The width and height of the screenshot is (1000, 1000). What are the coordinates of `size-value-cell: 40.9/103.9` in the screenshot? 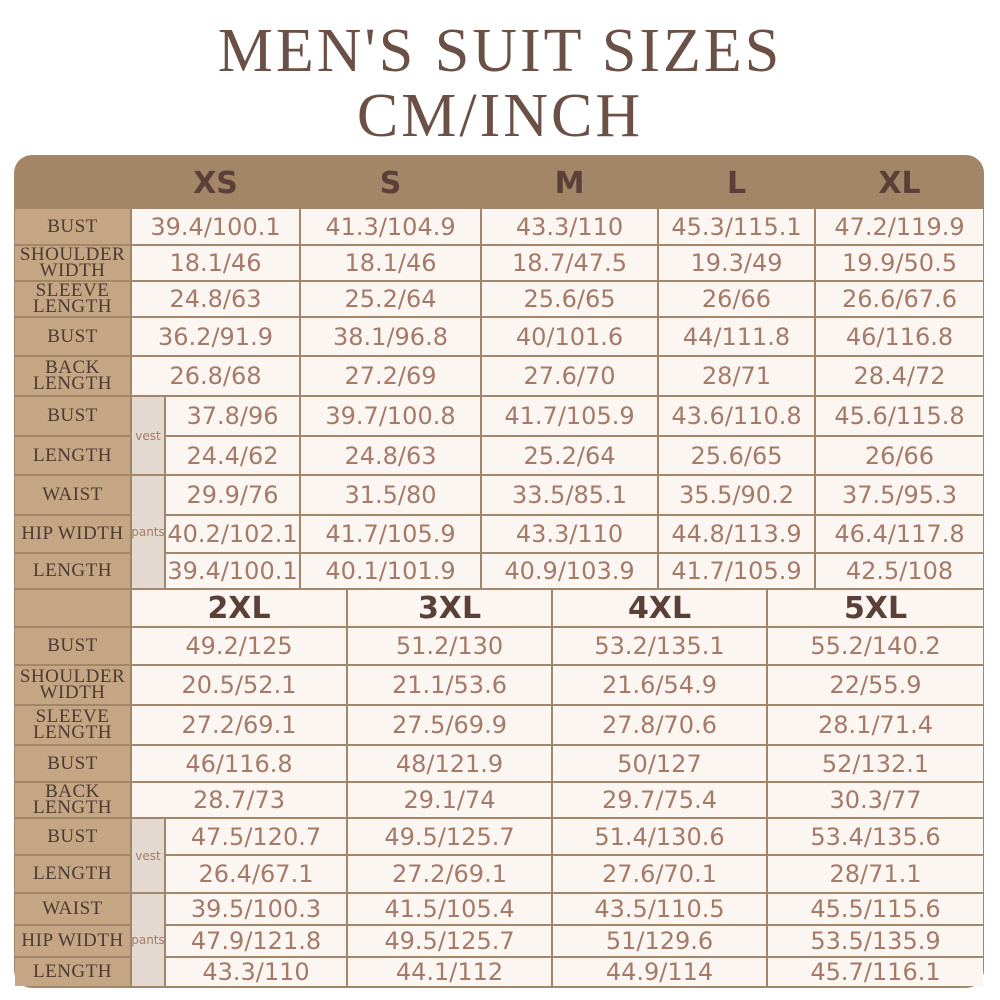 It's located at (569, 571).